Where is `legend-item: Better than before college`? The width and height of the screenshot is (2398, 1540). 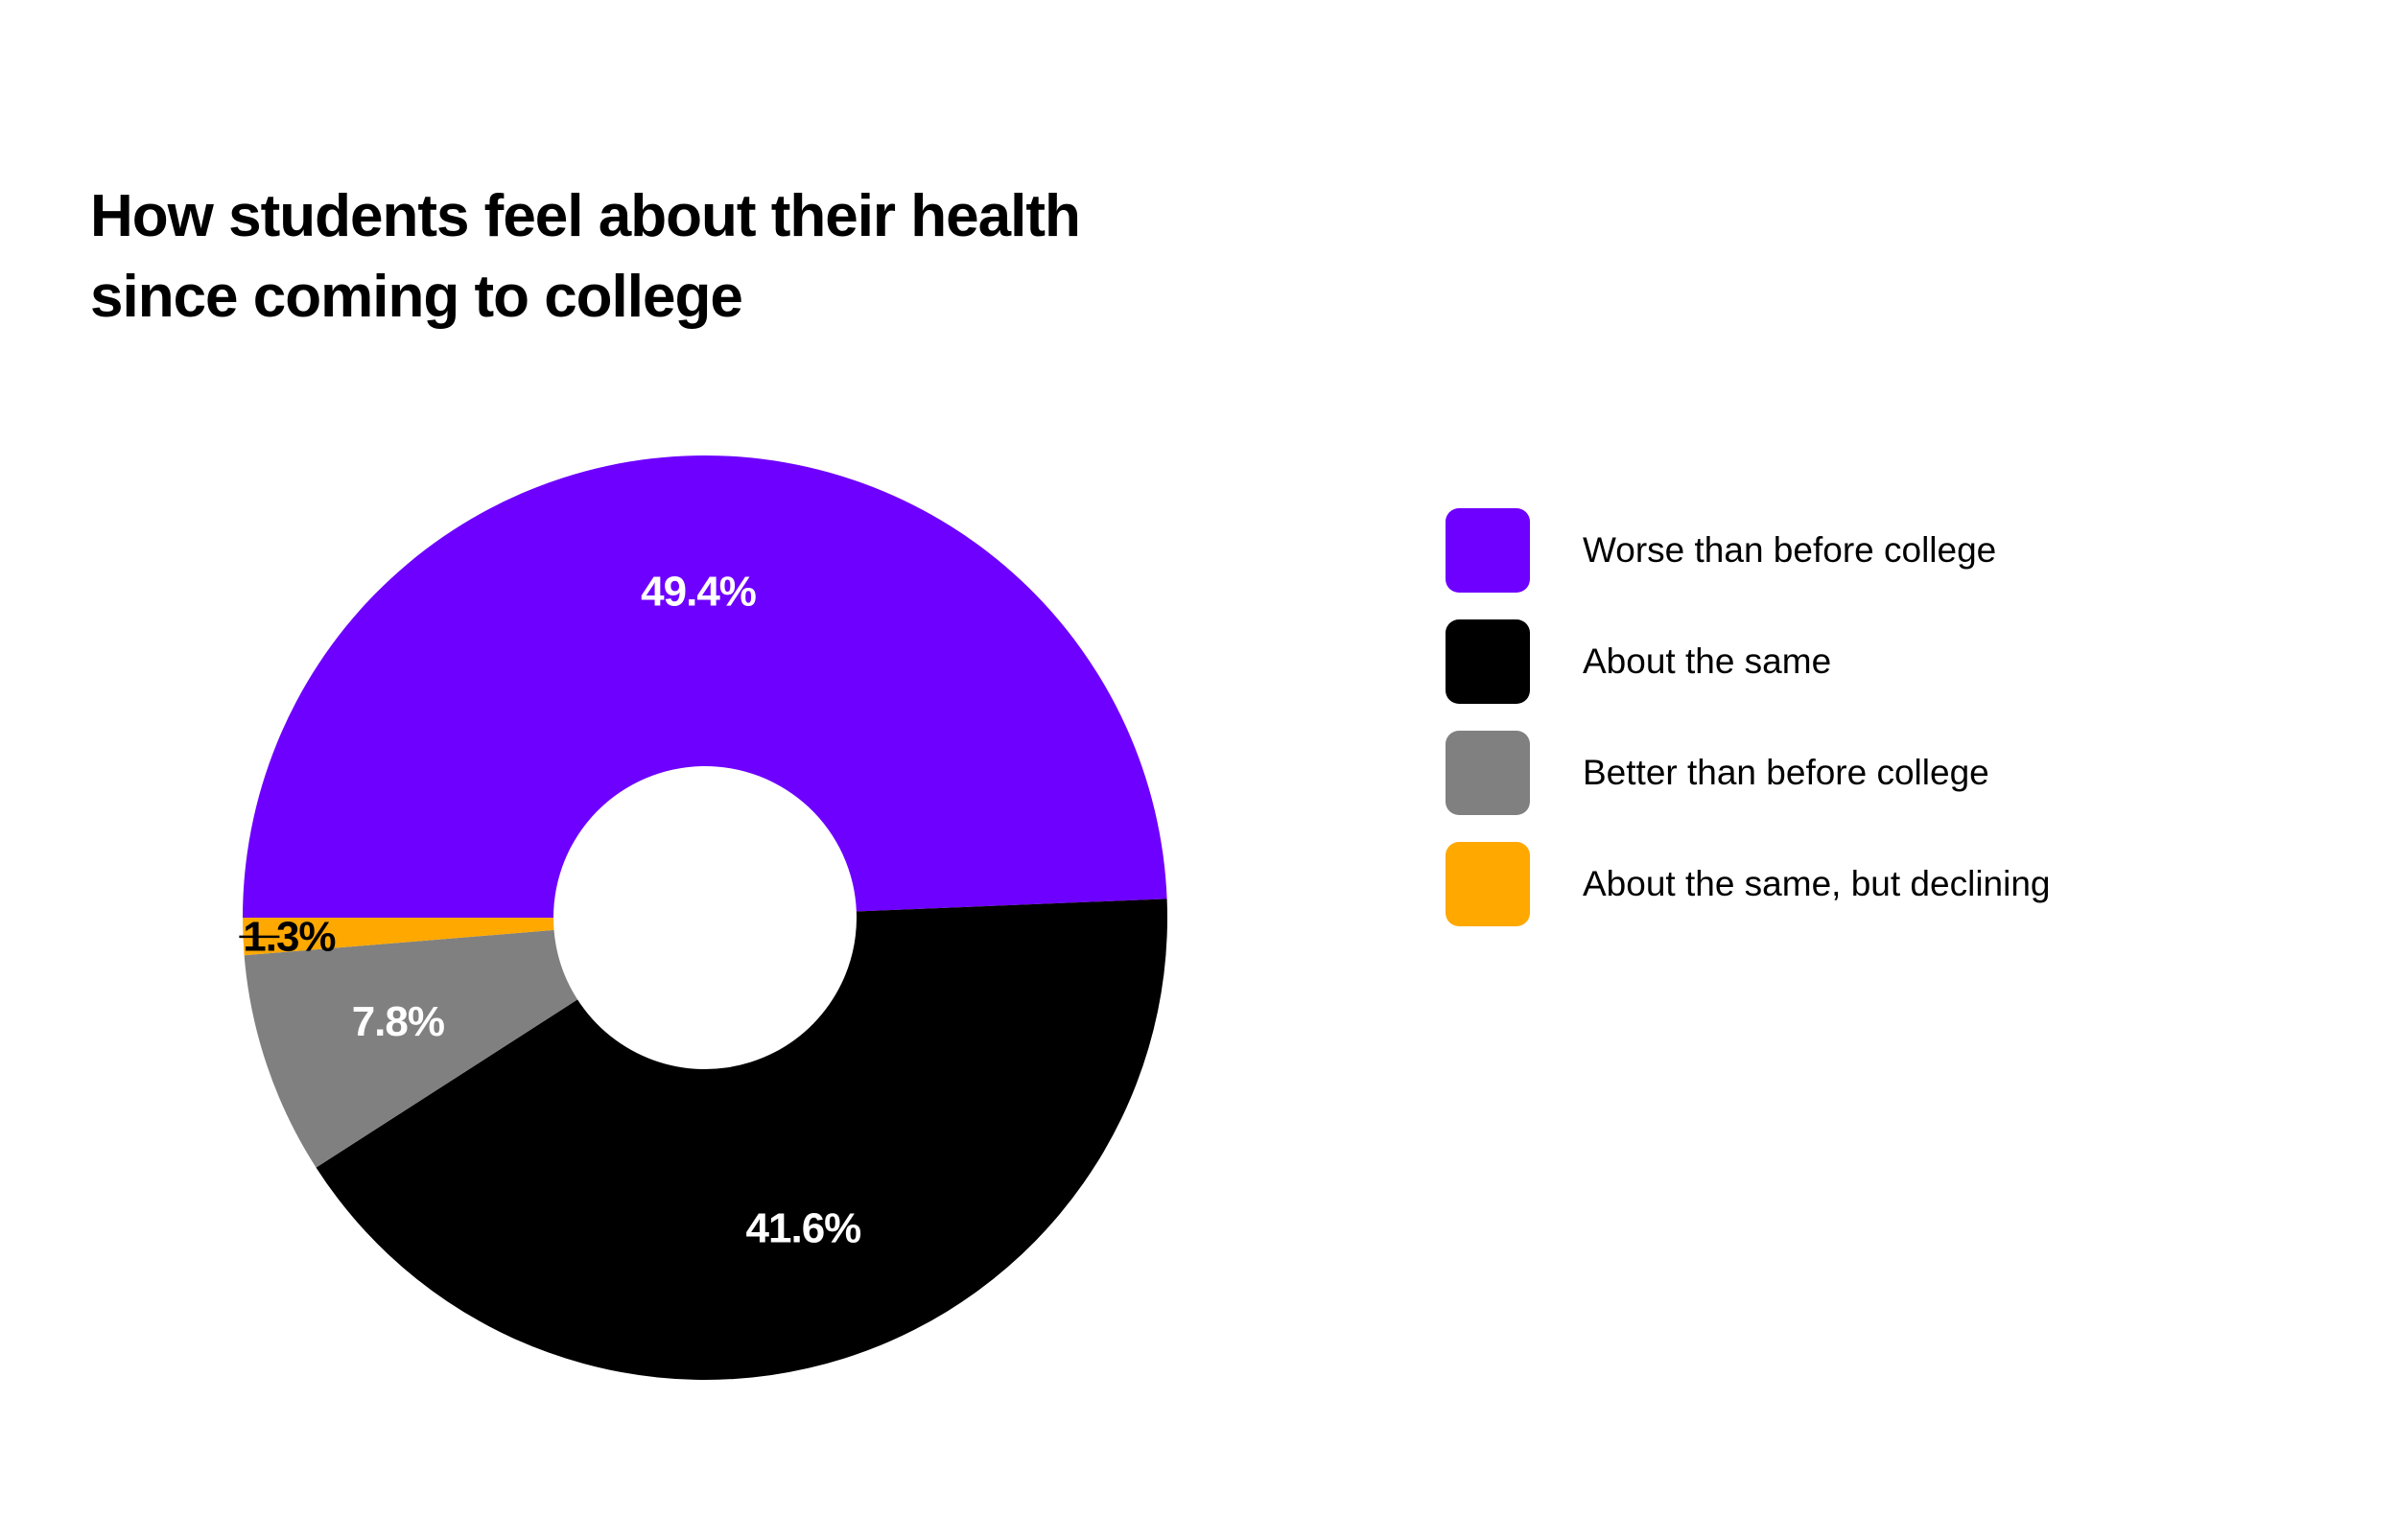 legend-item: Better than before college is located at coordinates (1749, 773).